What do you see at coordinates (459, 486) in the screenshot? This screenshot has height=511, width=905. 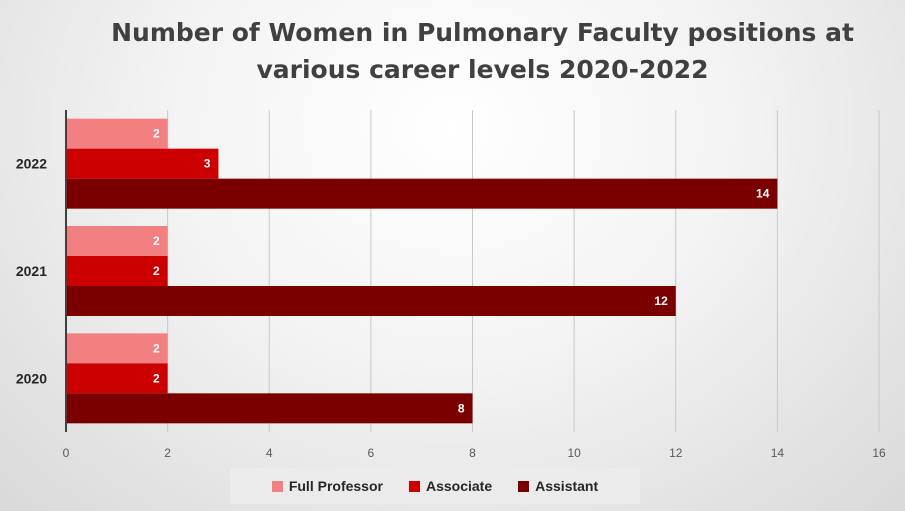 I see `legend-label-associate: Associate` at bounding box center [459, 486].